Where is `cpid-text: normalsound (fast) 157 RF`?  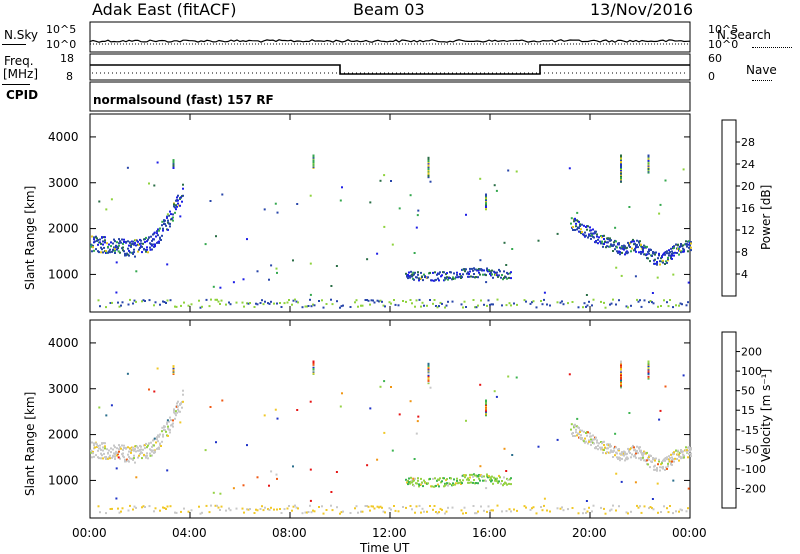 cpid-text: normalsound (fast) 157 RF is located at coordinates (183, 100).